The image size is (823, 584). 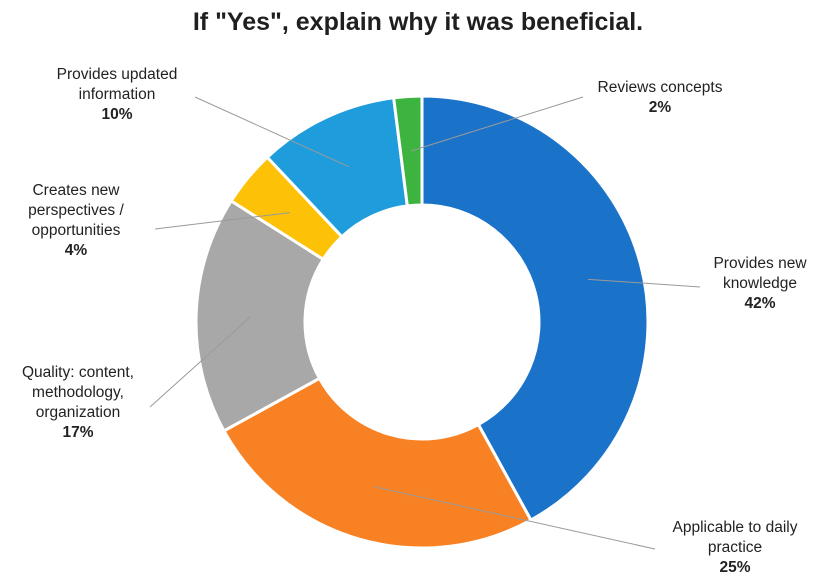 What do you see at coordinates (418, 22) in the screenshot?
I see `chart-title: If "Yes", explain why it was beneficial.` at bounding box center [418, 22].